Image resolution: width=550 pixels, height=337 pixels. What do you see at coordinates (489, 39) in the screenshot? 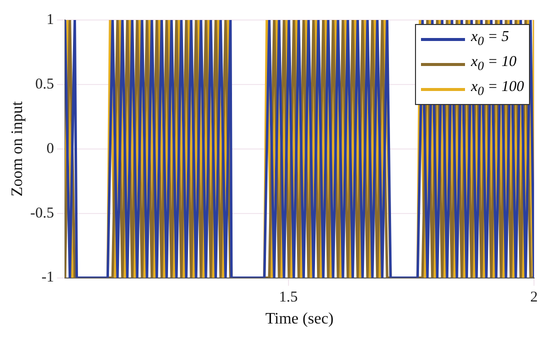
I see `legend-label: x$_{0}$ = 5` at bounding box center [489, 39].